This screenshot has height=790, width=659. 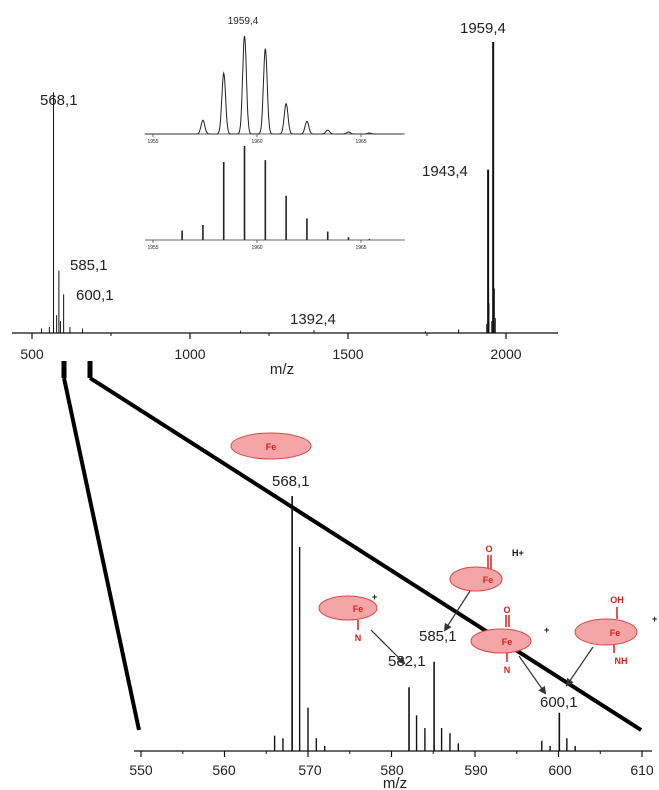 What do you see at coordinates (257, 241) in the screenshot?
I see `inset-lower-tick-group` at bounding box center [257, 241].